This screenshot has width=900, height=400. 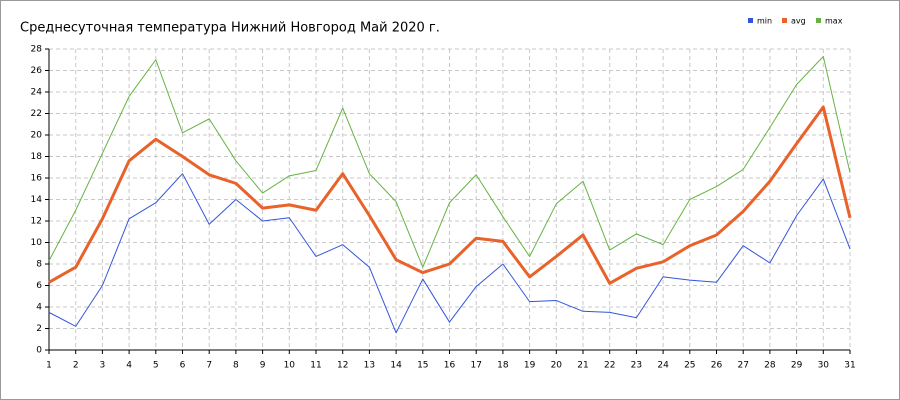 I want to click on y-tick-label: 8, so click(x=39, y=265).